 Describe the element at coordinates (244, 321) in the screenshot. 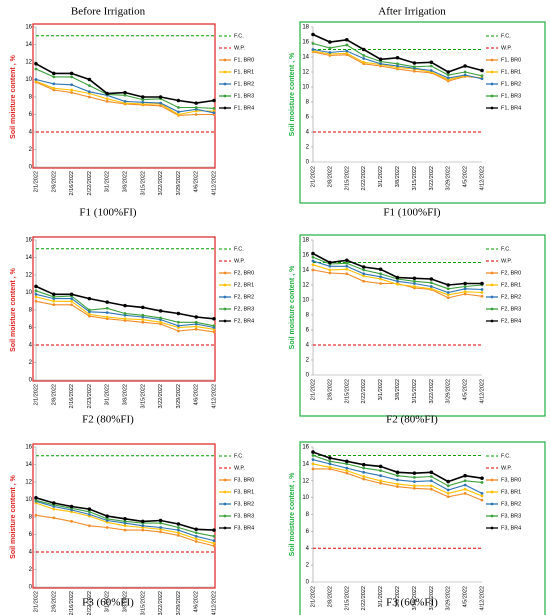

I see `legend-label: F2, BR4` at that location.